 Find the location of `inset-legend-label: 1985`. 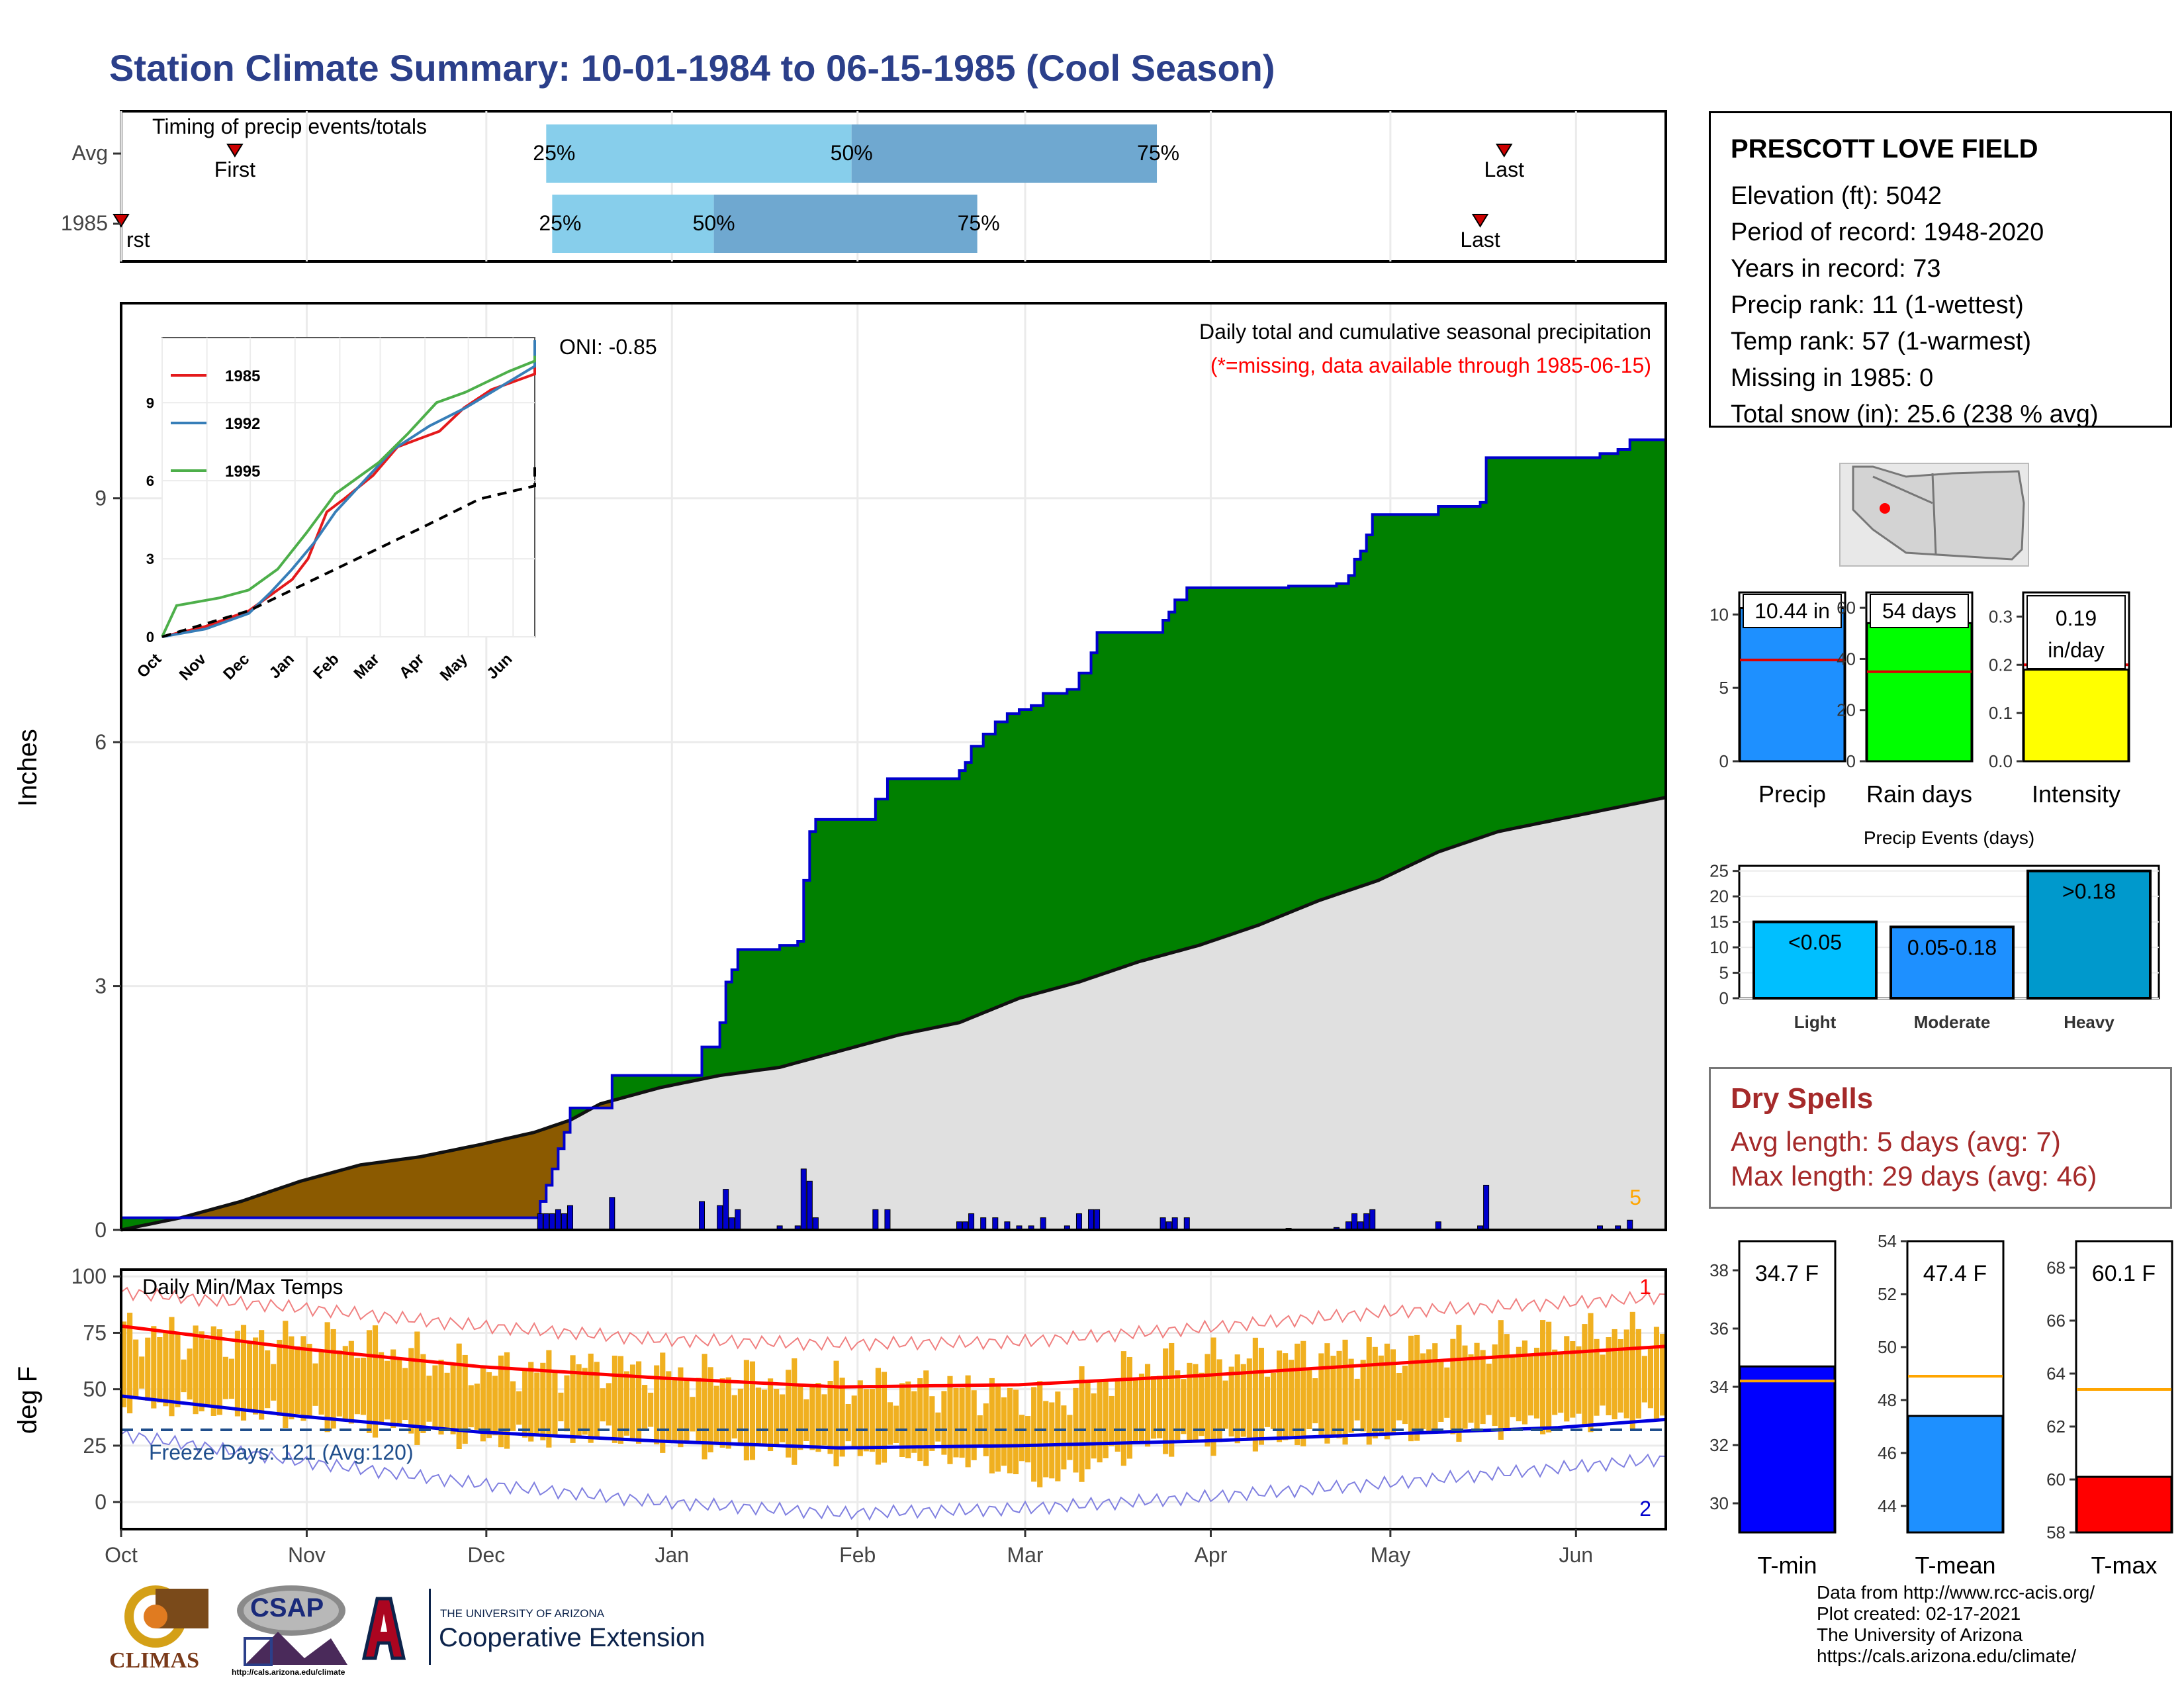

inset-legend-label: 1985 is located at coordinates (242, 376).